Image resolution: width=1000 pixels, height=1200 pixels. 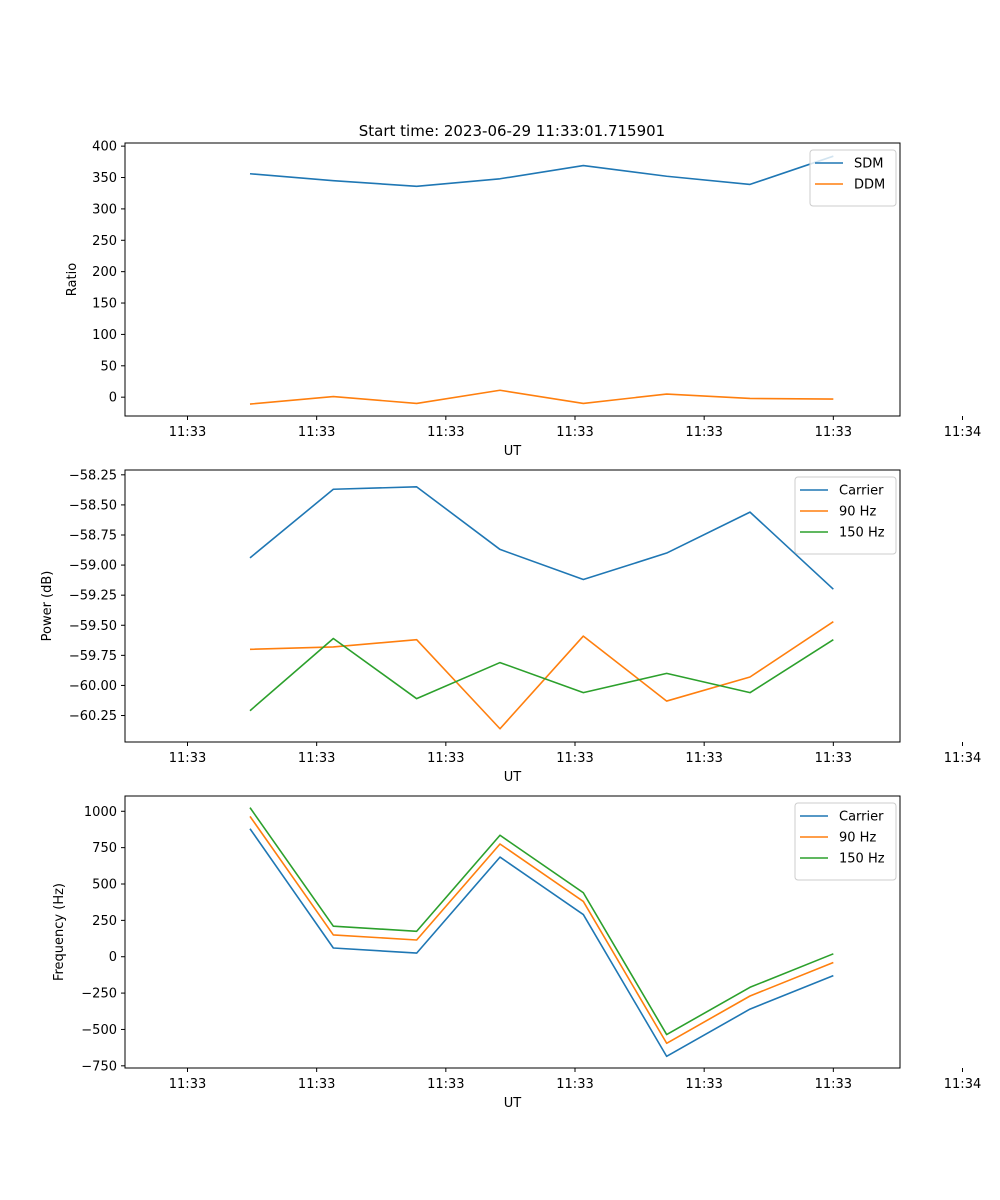 I want to click on y-tick-label: 350, so click(x=104, y=178).